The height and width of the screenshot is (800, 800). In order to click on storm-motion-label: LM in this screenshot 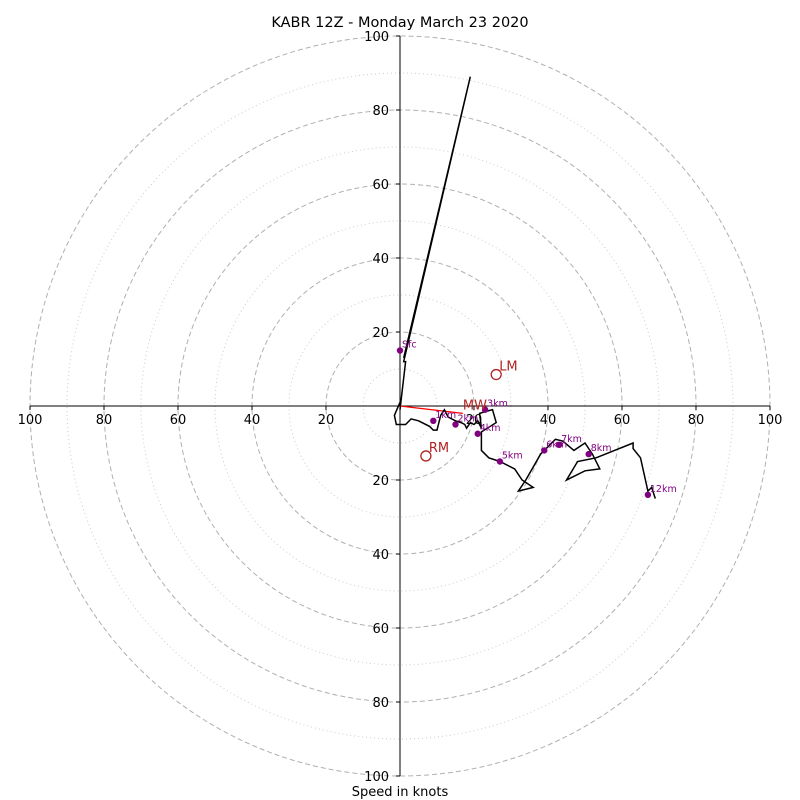, I will do `click(508, 367)`.